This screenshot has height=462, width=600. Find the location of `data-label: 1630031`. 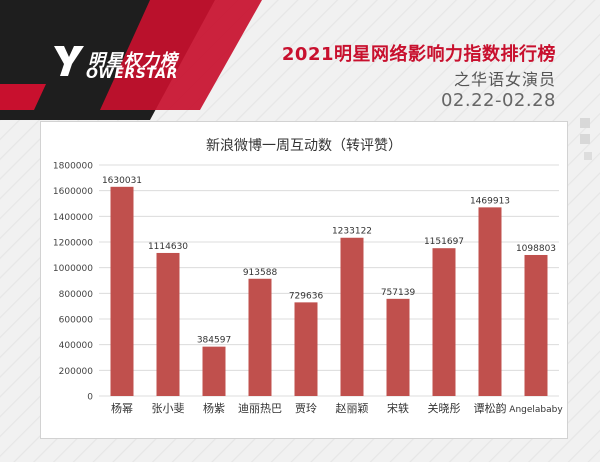

data-label: 1630031 is located at coordinates (122, 181).